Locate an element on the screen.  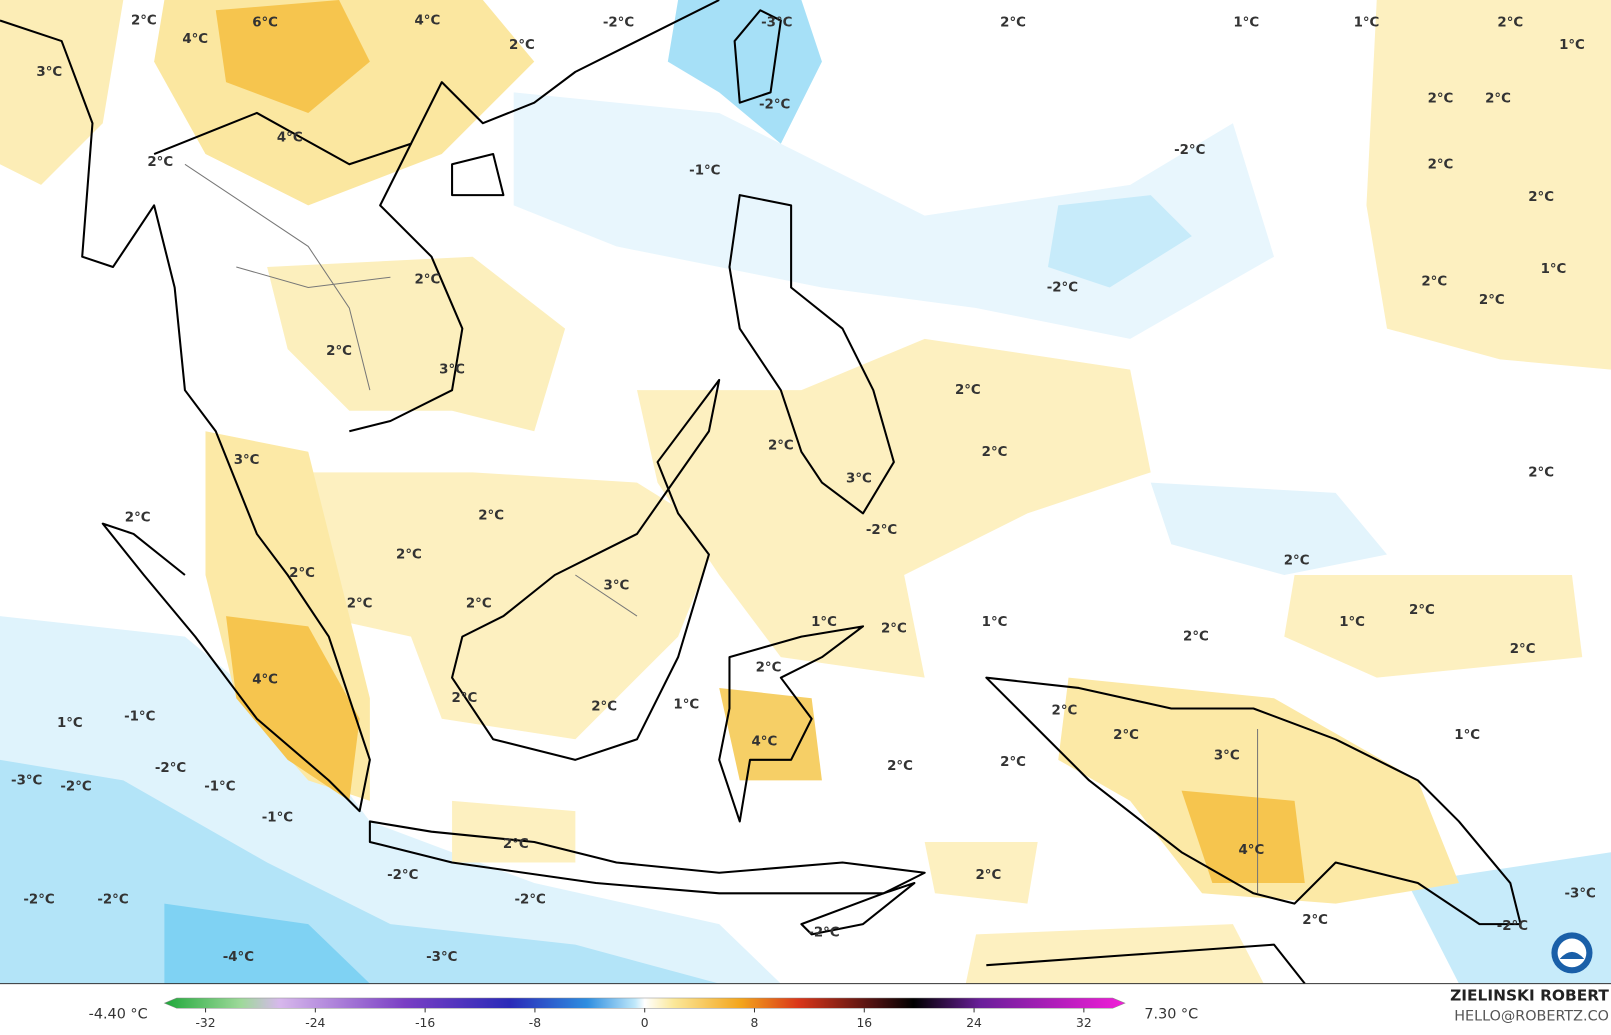
colorbar is located at coordinates (644, 1003).